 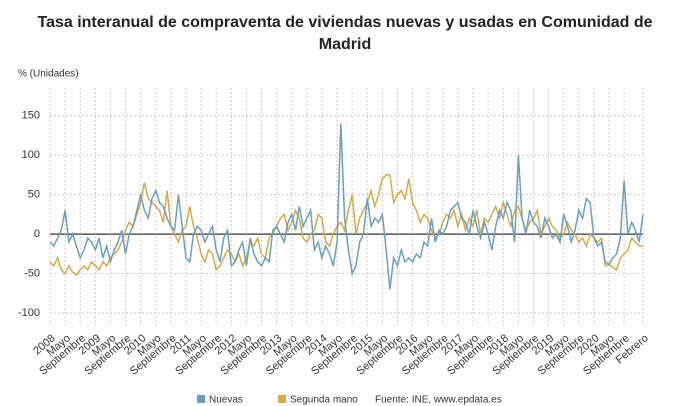 I want to click on y-tick-label: 150, so click(x=31, y=116).